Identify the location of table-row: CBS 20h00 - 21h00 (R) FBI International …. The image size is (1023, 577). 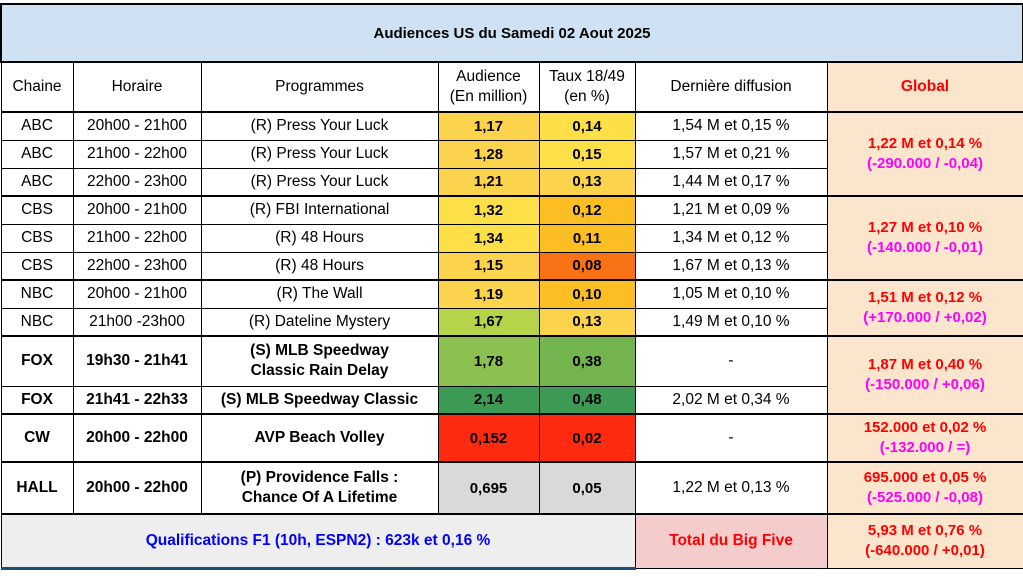
(511, 238).